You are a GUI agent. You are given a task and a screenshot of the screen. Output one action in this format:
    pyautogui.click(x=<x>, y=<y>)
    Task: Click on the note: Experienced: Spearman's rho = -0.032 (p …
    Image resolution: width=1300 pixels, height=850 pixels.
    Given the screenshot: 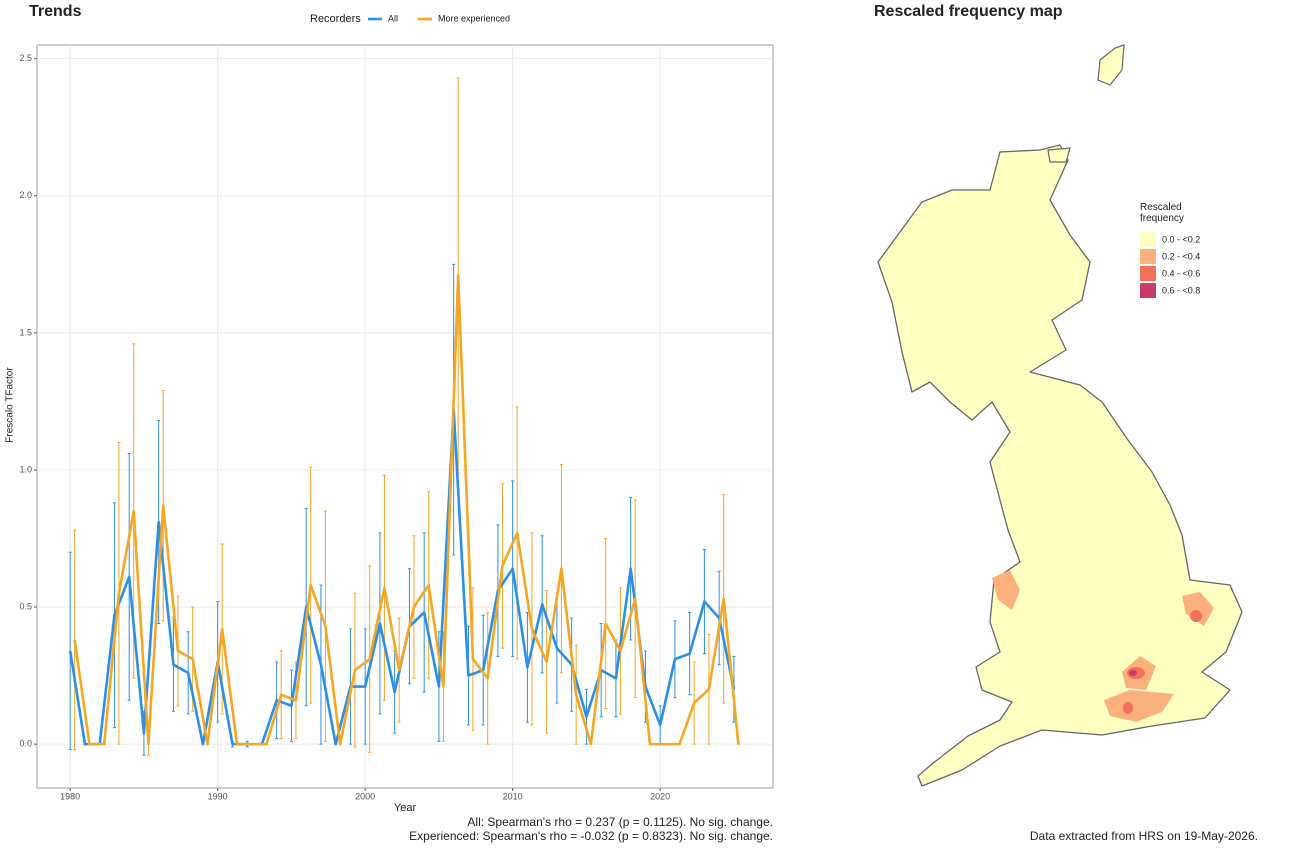 What is the action you would take?
    pyautogui.click(x=591, y=836)
    